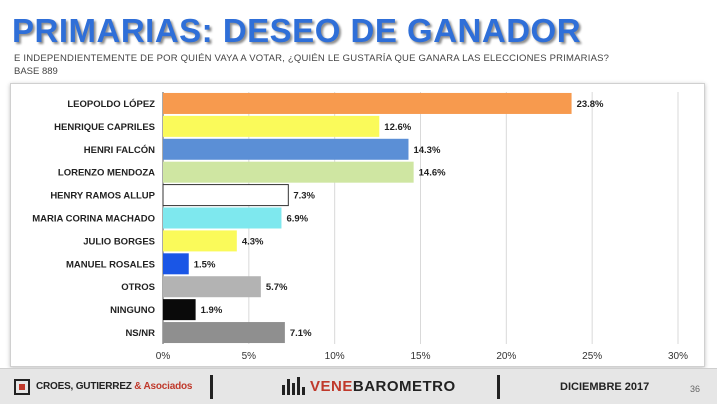 Image resolution: width=717 pixels, height=404 pixels. I want to click on data-label: 1.9%, so click(212, 310).